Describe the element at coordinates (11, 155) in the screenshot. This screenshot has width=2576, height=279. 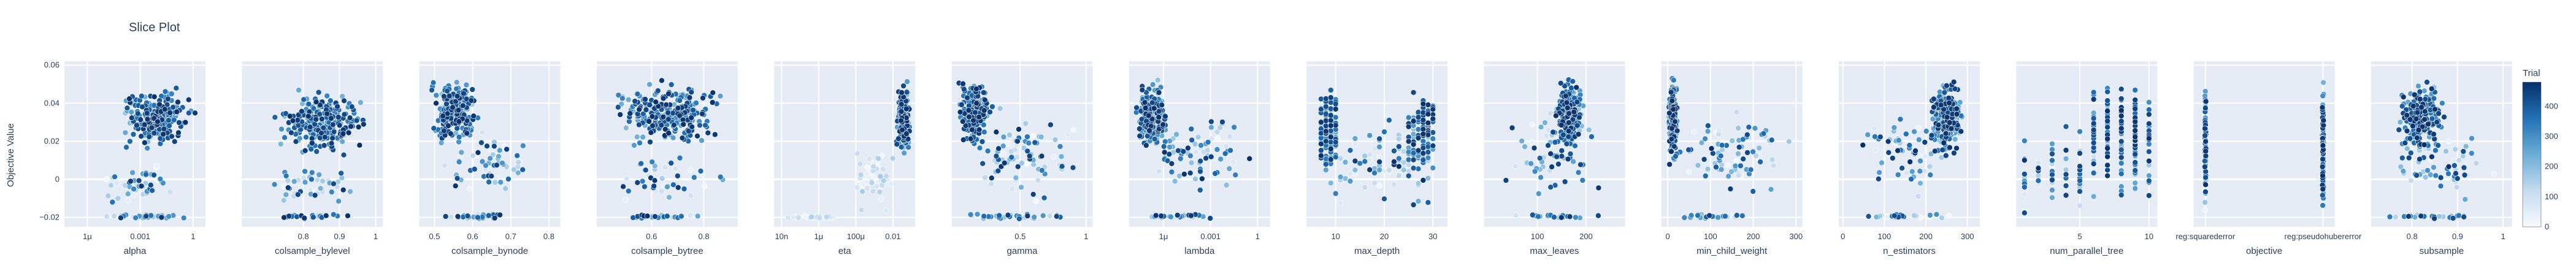
I see `y-axis-title: Objective Value` at that location.